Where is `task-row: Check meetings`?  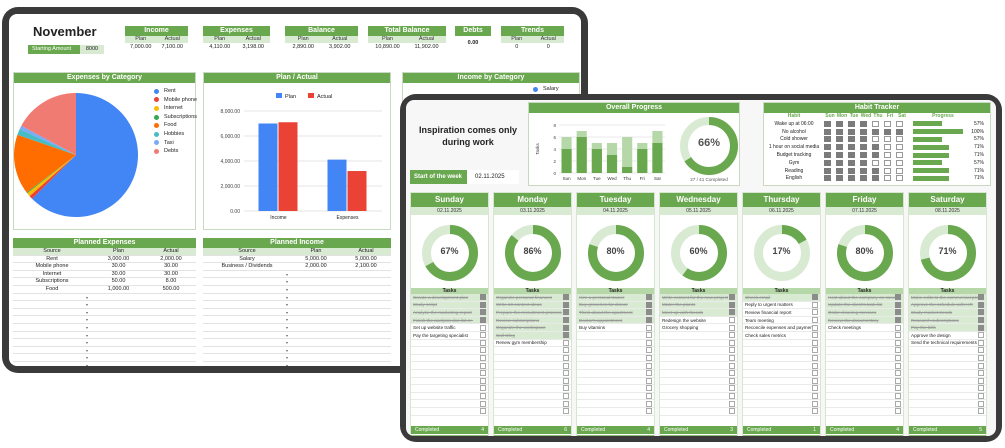
task-row: Check meetings is located at coordinates (864, 328).